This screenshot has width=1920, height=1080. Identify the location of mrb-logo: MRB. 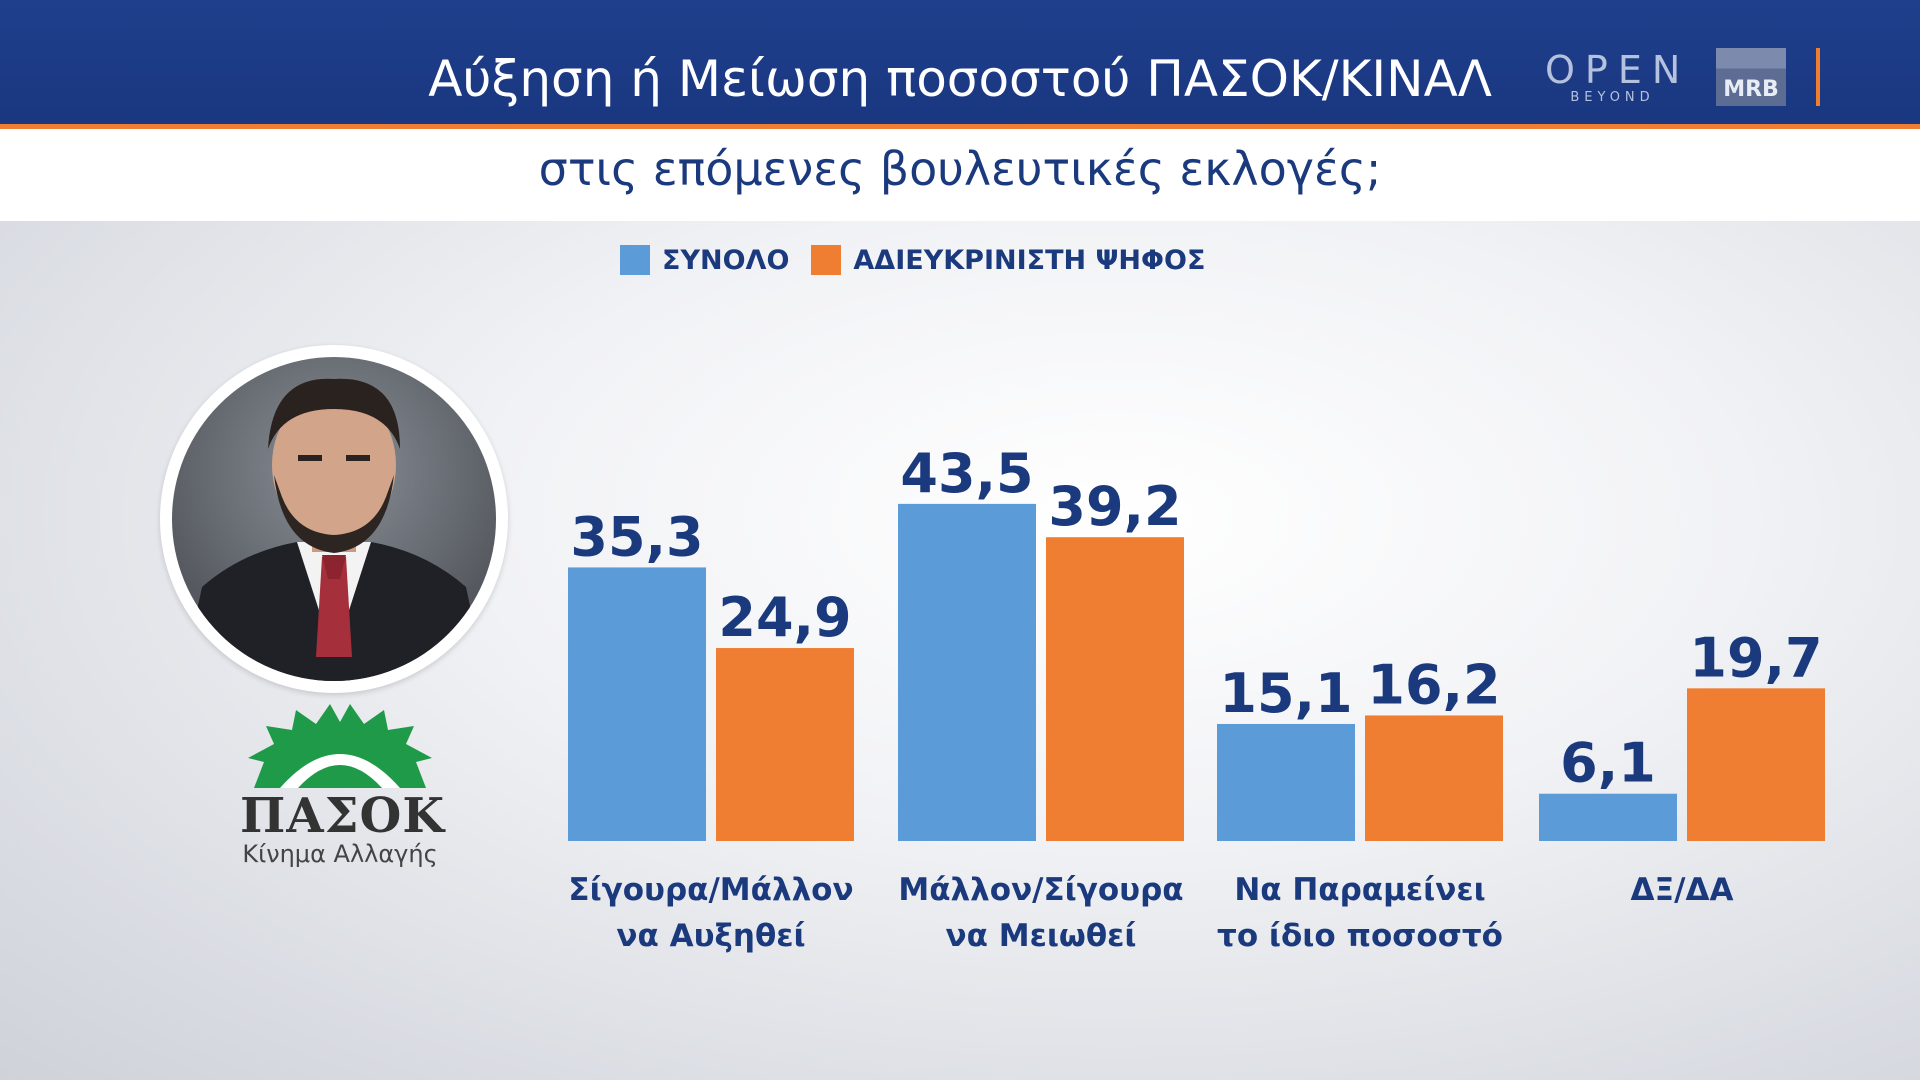
(1751, 77).